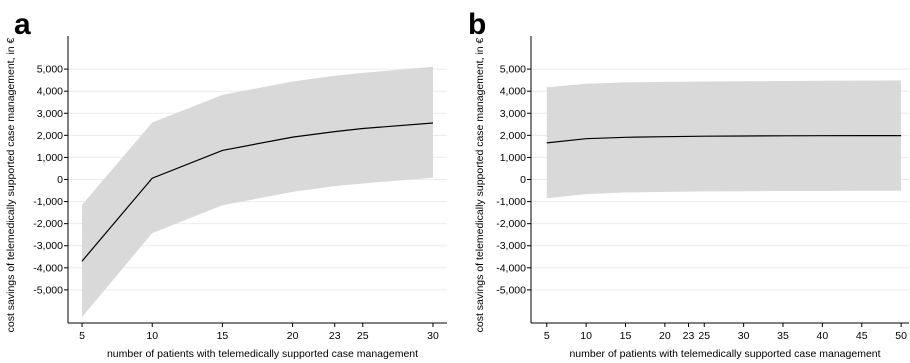 Image resolution: width=910 pixels, height=363 pixels. Describe the element at coordinates (862, 336) in the screenshot. I see `x-tick-label: 45` at that location.